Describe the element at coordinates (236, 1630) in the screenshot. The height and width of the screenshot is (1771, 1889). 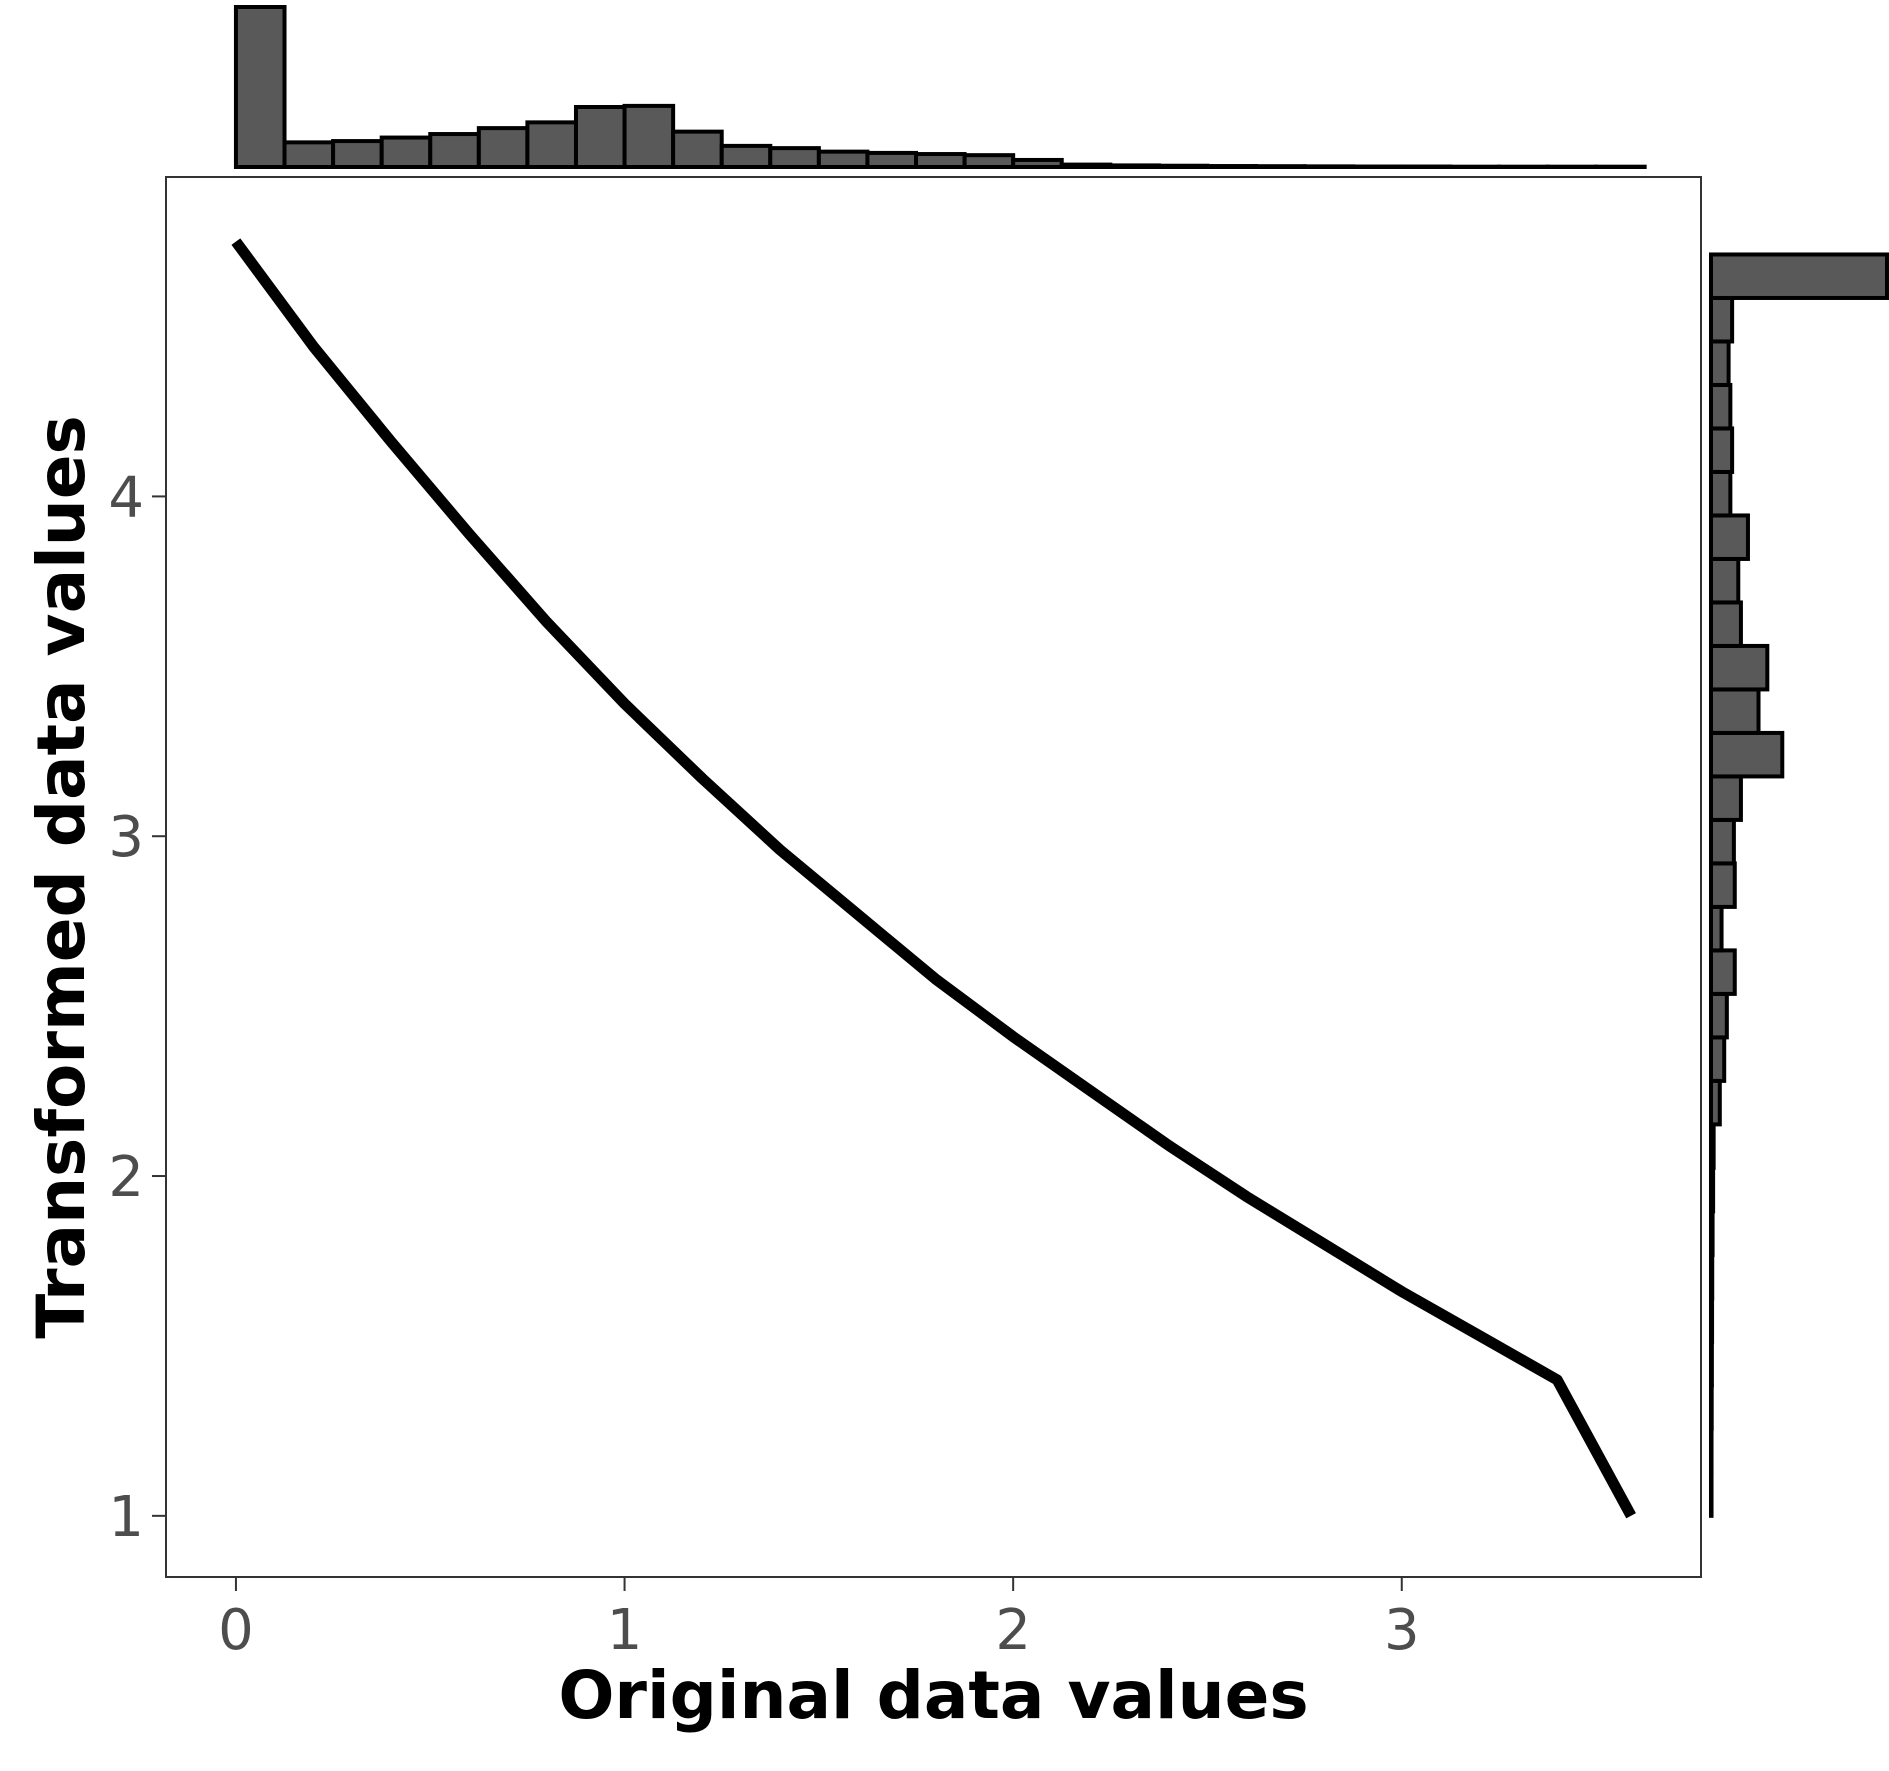
I see `x-tick-label: 0` at that location.